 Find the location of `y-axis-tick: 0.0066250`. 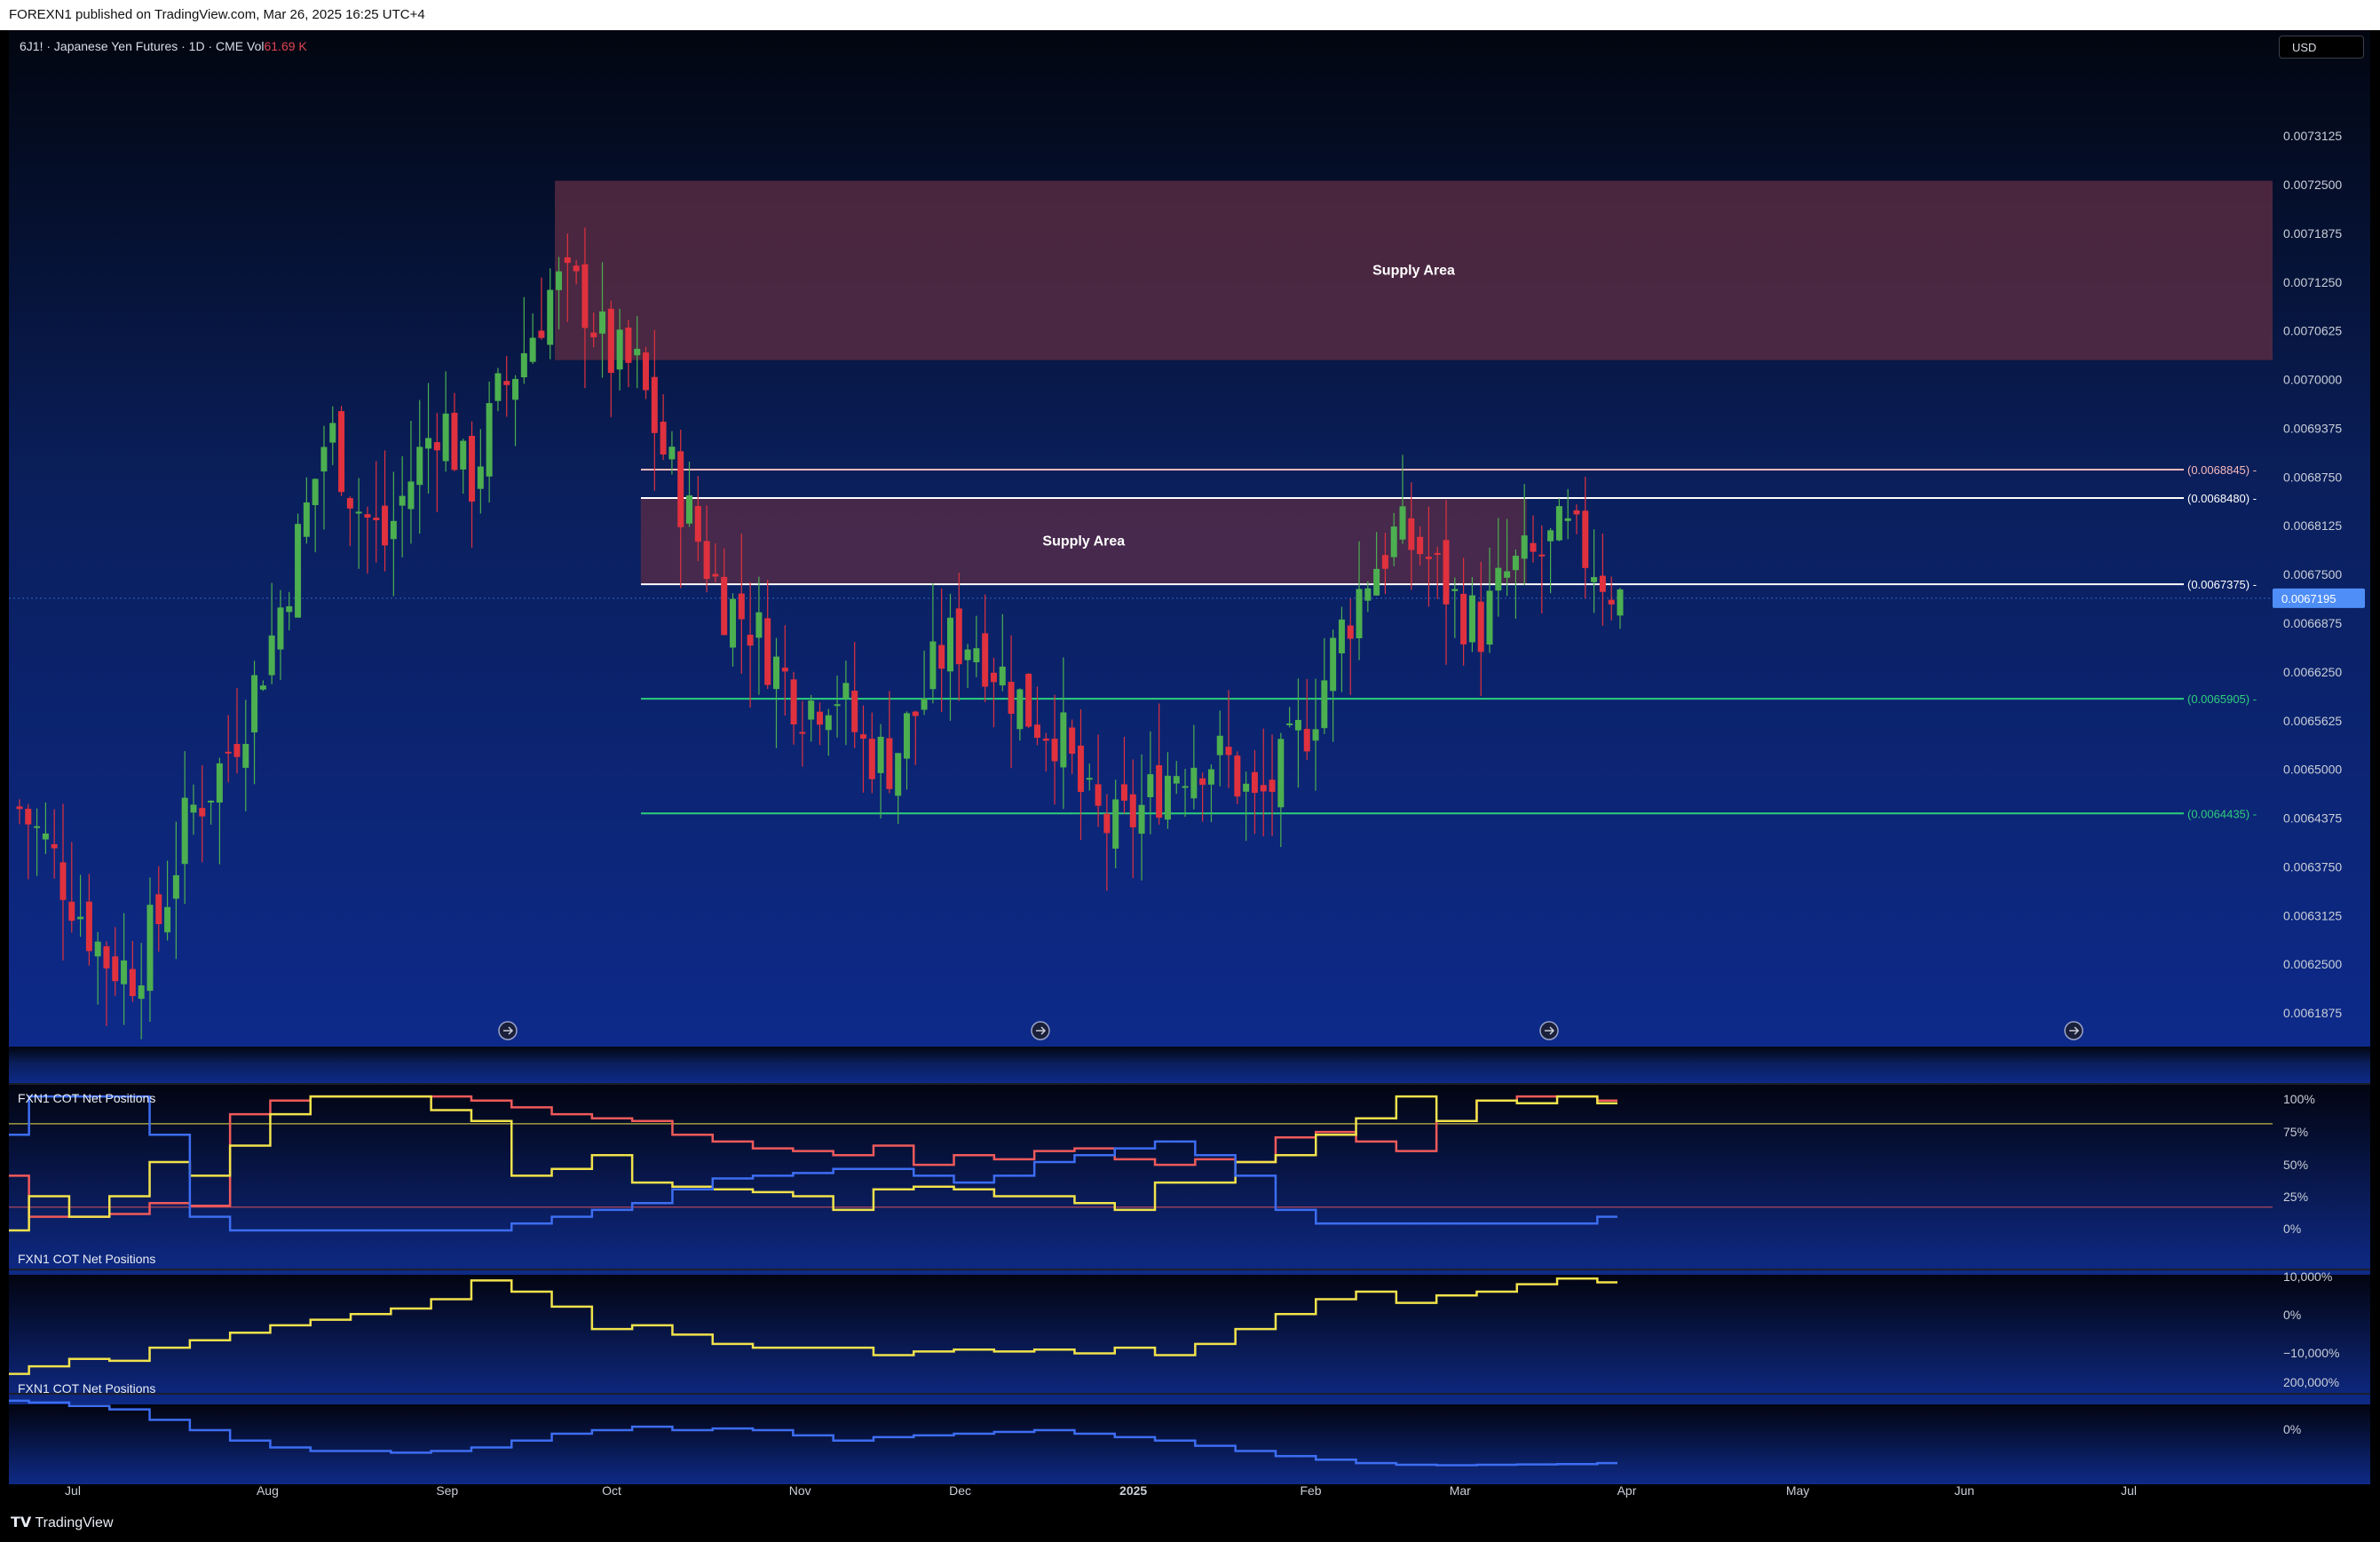

y-axis-tick: 0.0066250 is located at coordinates (2312, 672).